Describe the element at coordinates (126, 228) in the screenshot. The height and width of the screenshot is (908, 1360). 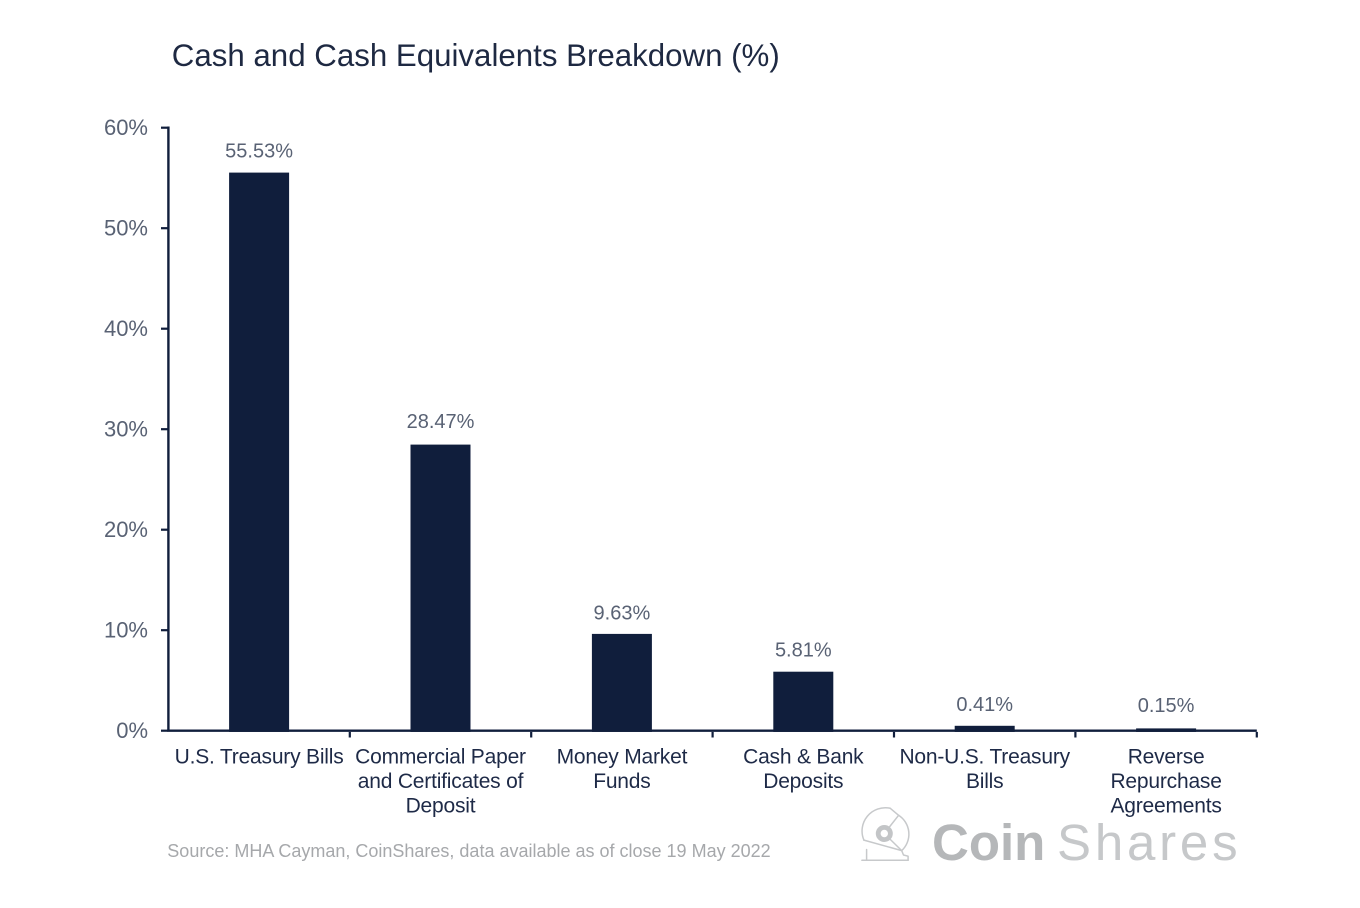
I see `svg-text: 50%` at that location.